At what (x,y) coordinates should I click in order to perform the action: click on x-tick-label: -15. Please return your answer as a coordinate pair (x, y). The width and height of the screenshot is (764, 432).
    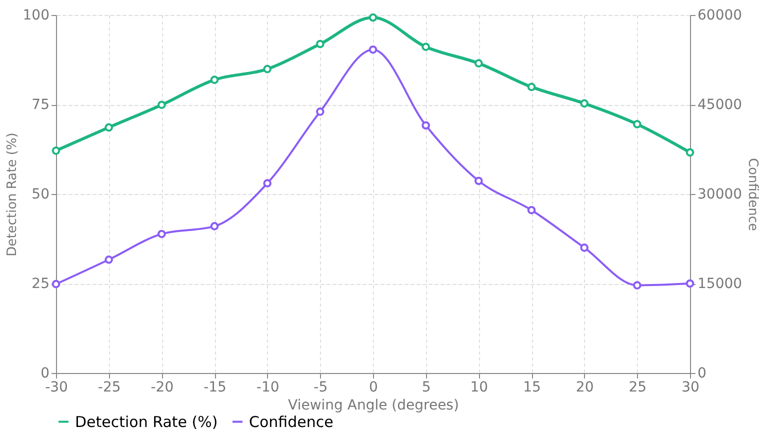
    Looking at the image, I should click on (215, 388).